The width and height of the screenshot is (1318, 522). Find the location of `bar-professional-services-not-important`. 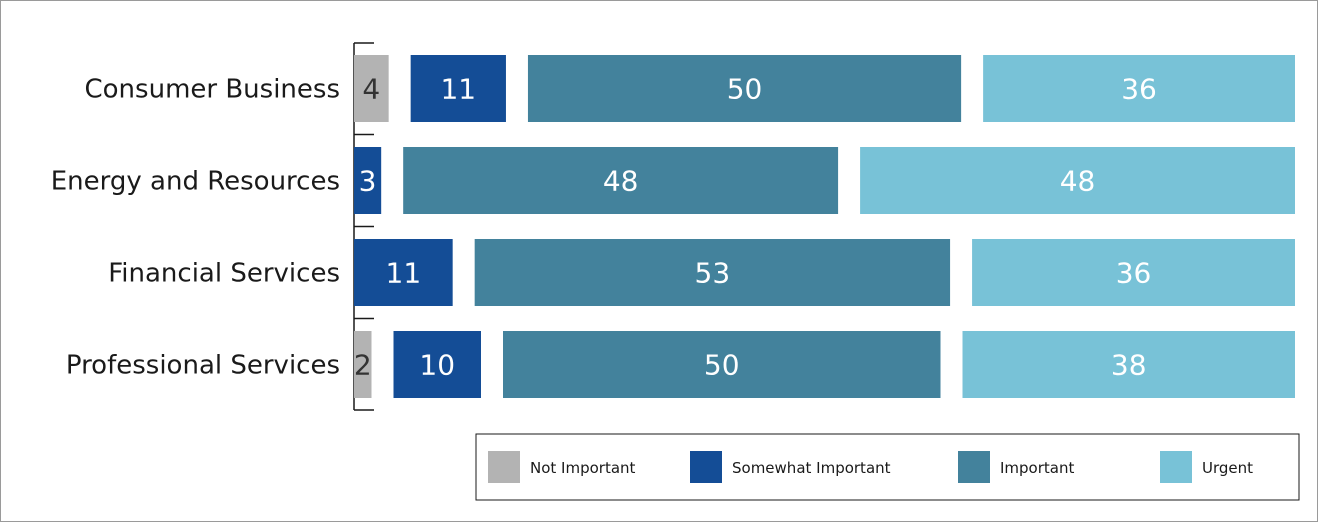

bar-professional-services-not-important is located at coordinates (363, 364).